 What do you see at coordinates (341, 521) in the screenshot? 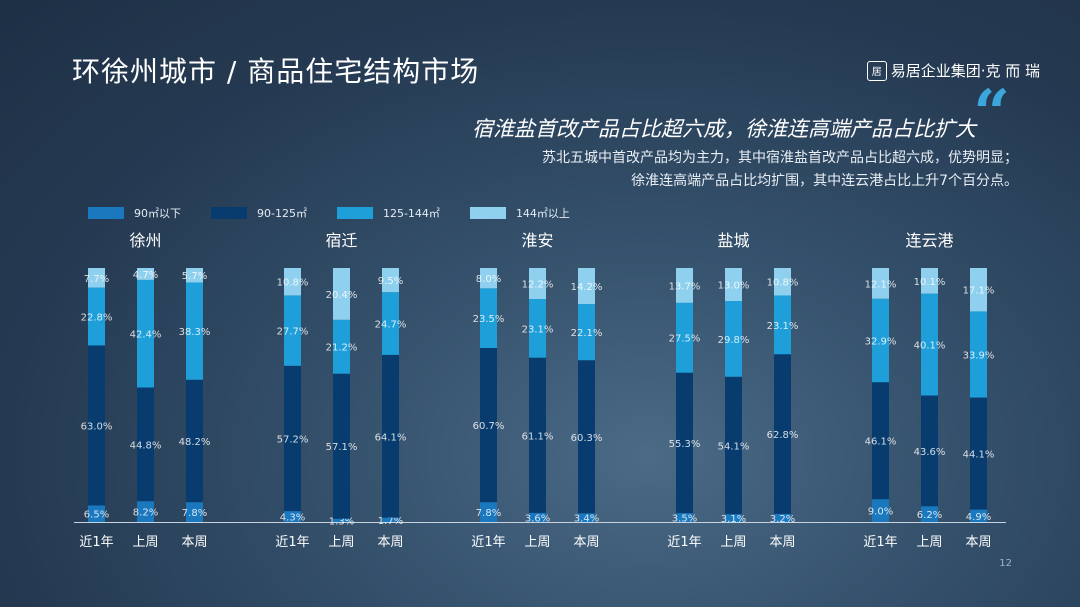
I see `data-label: 1.3%` at bounding box center [341, 521].